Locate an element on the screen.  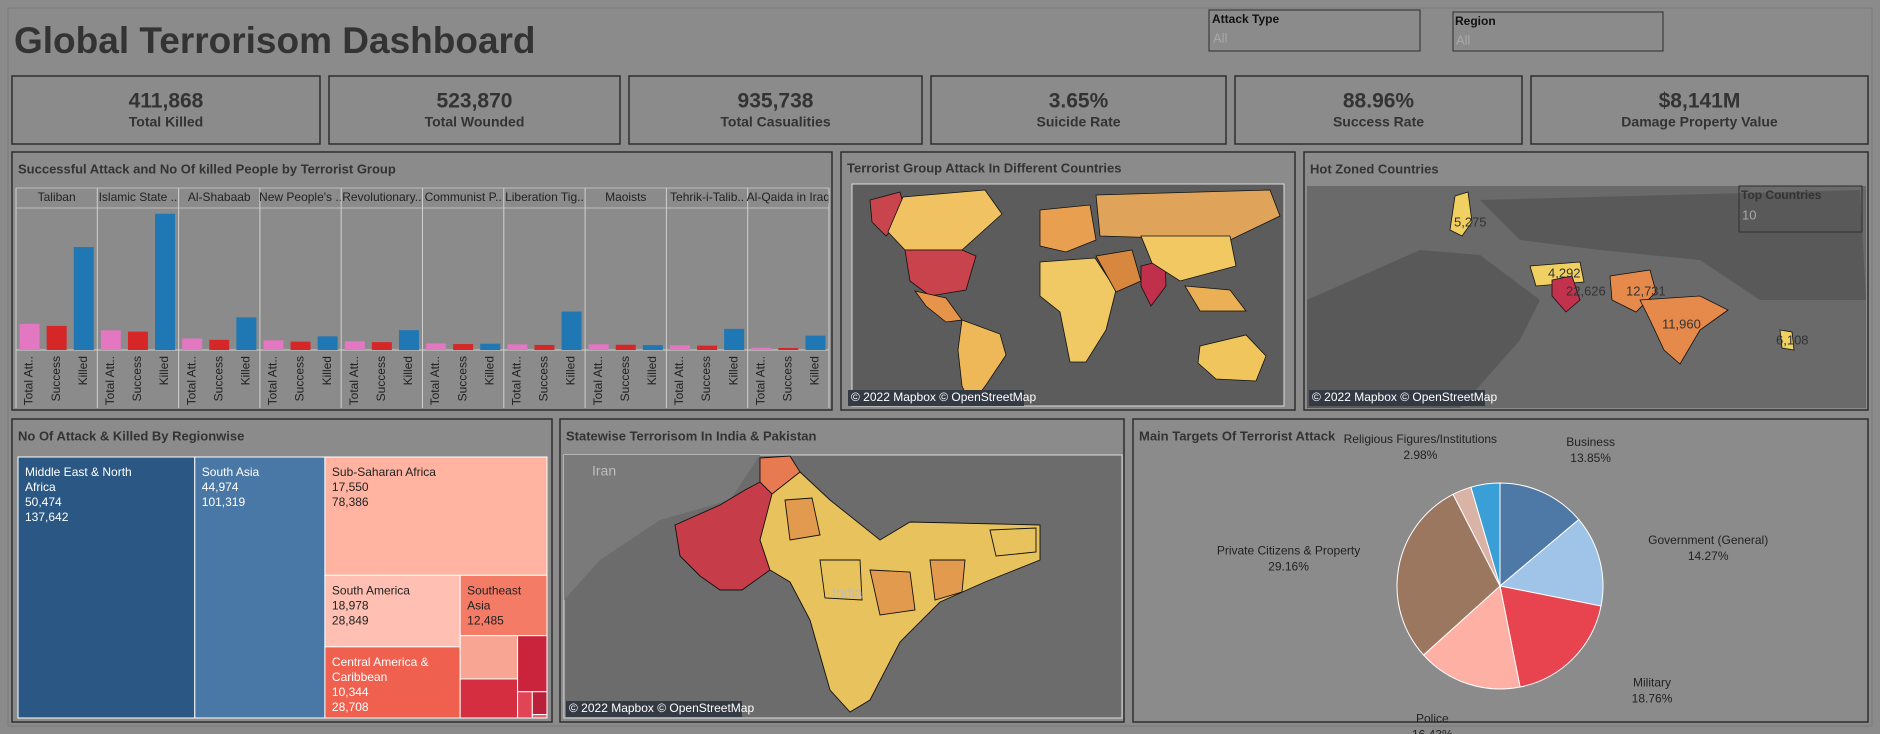
pie-label: Private Citizens & Property is located at coordinates (1288, 550).